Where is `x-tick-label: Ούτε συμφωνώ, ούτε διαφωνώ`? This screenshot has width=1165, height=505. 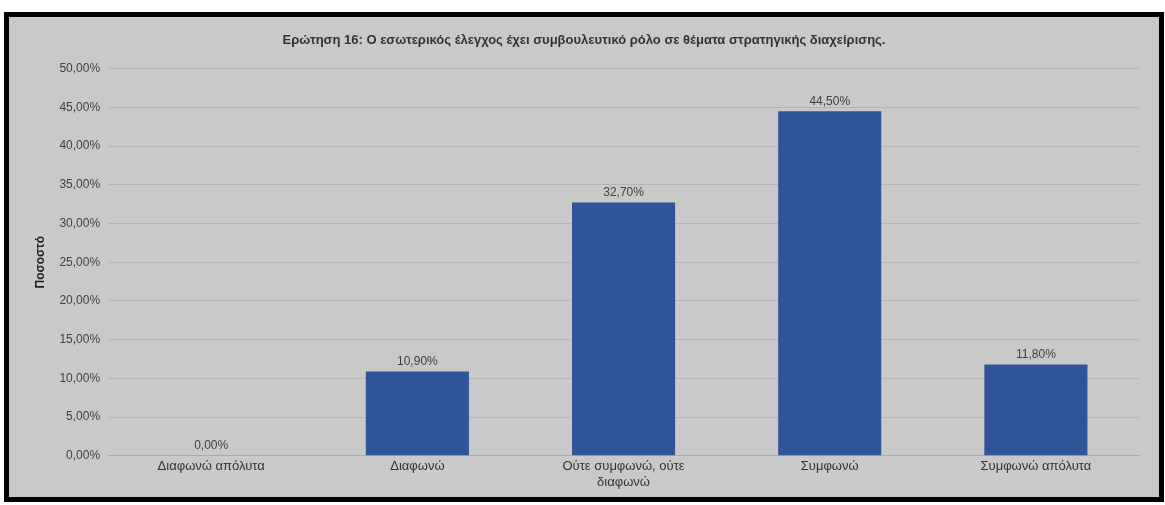
x-tick-label: Ούτε συμφωνώ, ούτε διαφωνώ is located at coordinates (623, 473).